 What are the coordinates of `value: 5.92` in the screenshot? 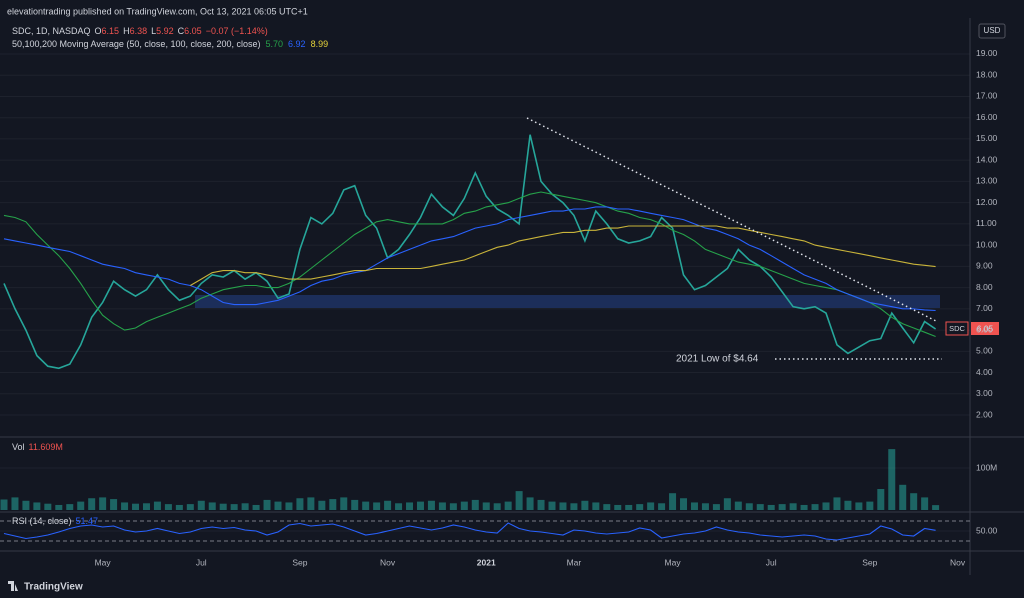 It's located at (165, 31).